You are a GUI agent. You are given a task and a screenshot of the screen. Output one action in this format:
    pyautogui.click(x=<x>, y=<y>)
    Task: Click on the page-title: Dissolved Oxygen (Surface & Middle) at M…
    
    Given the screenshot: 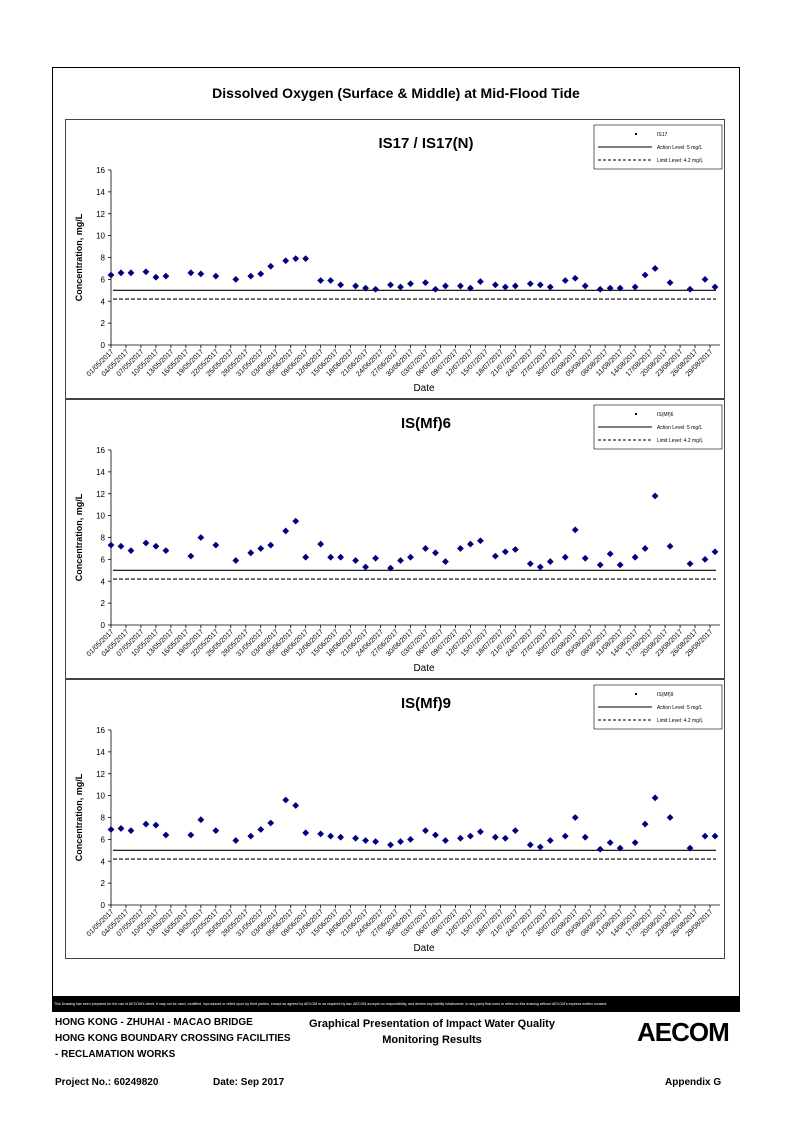 What is the action you would take?
    pyautogui.click(x=396, y=93)
    